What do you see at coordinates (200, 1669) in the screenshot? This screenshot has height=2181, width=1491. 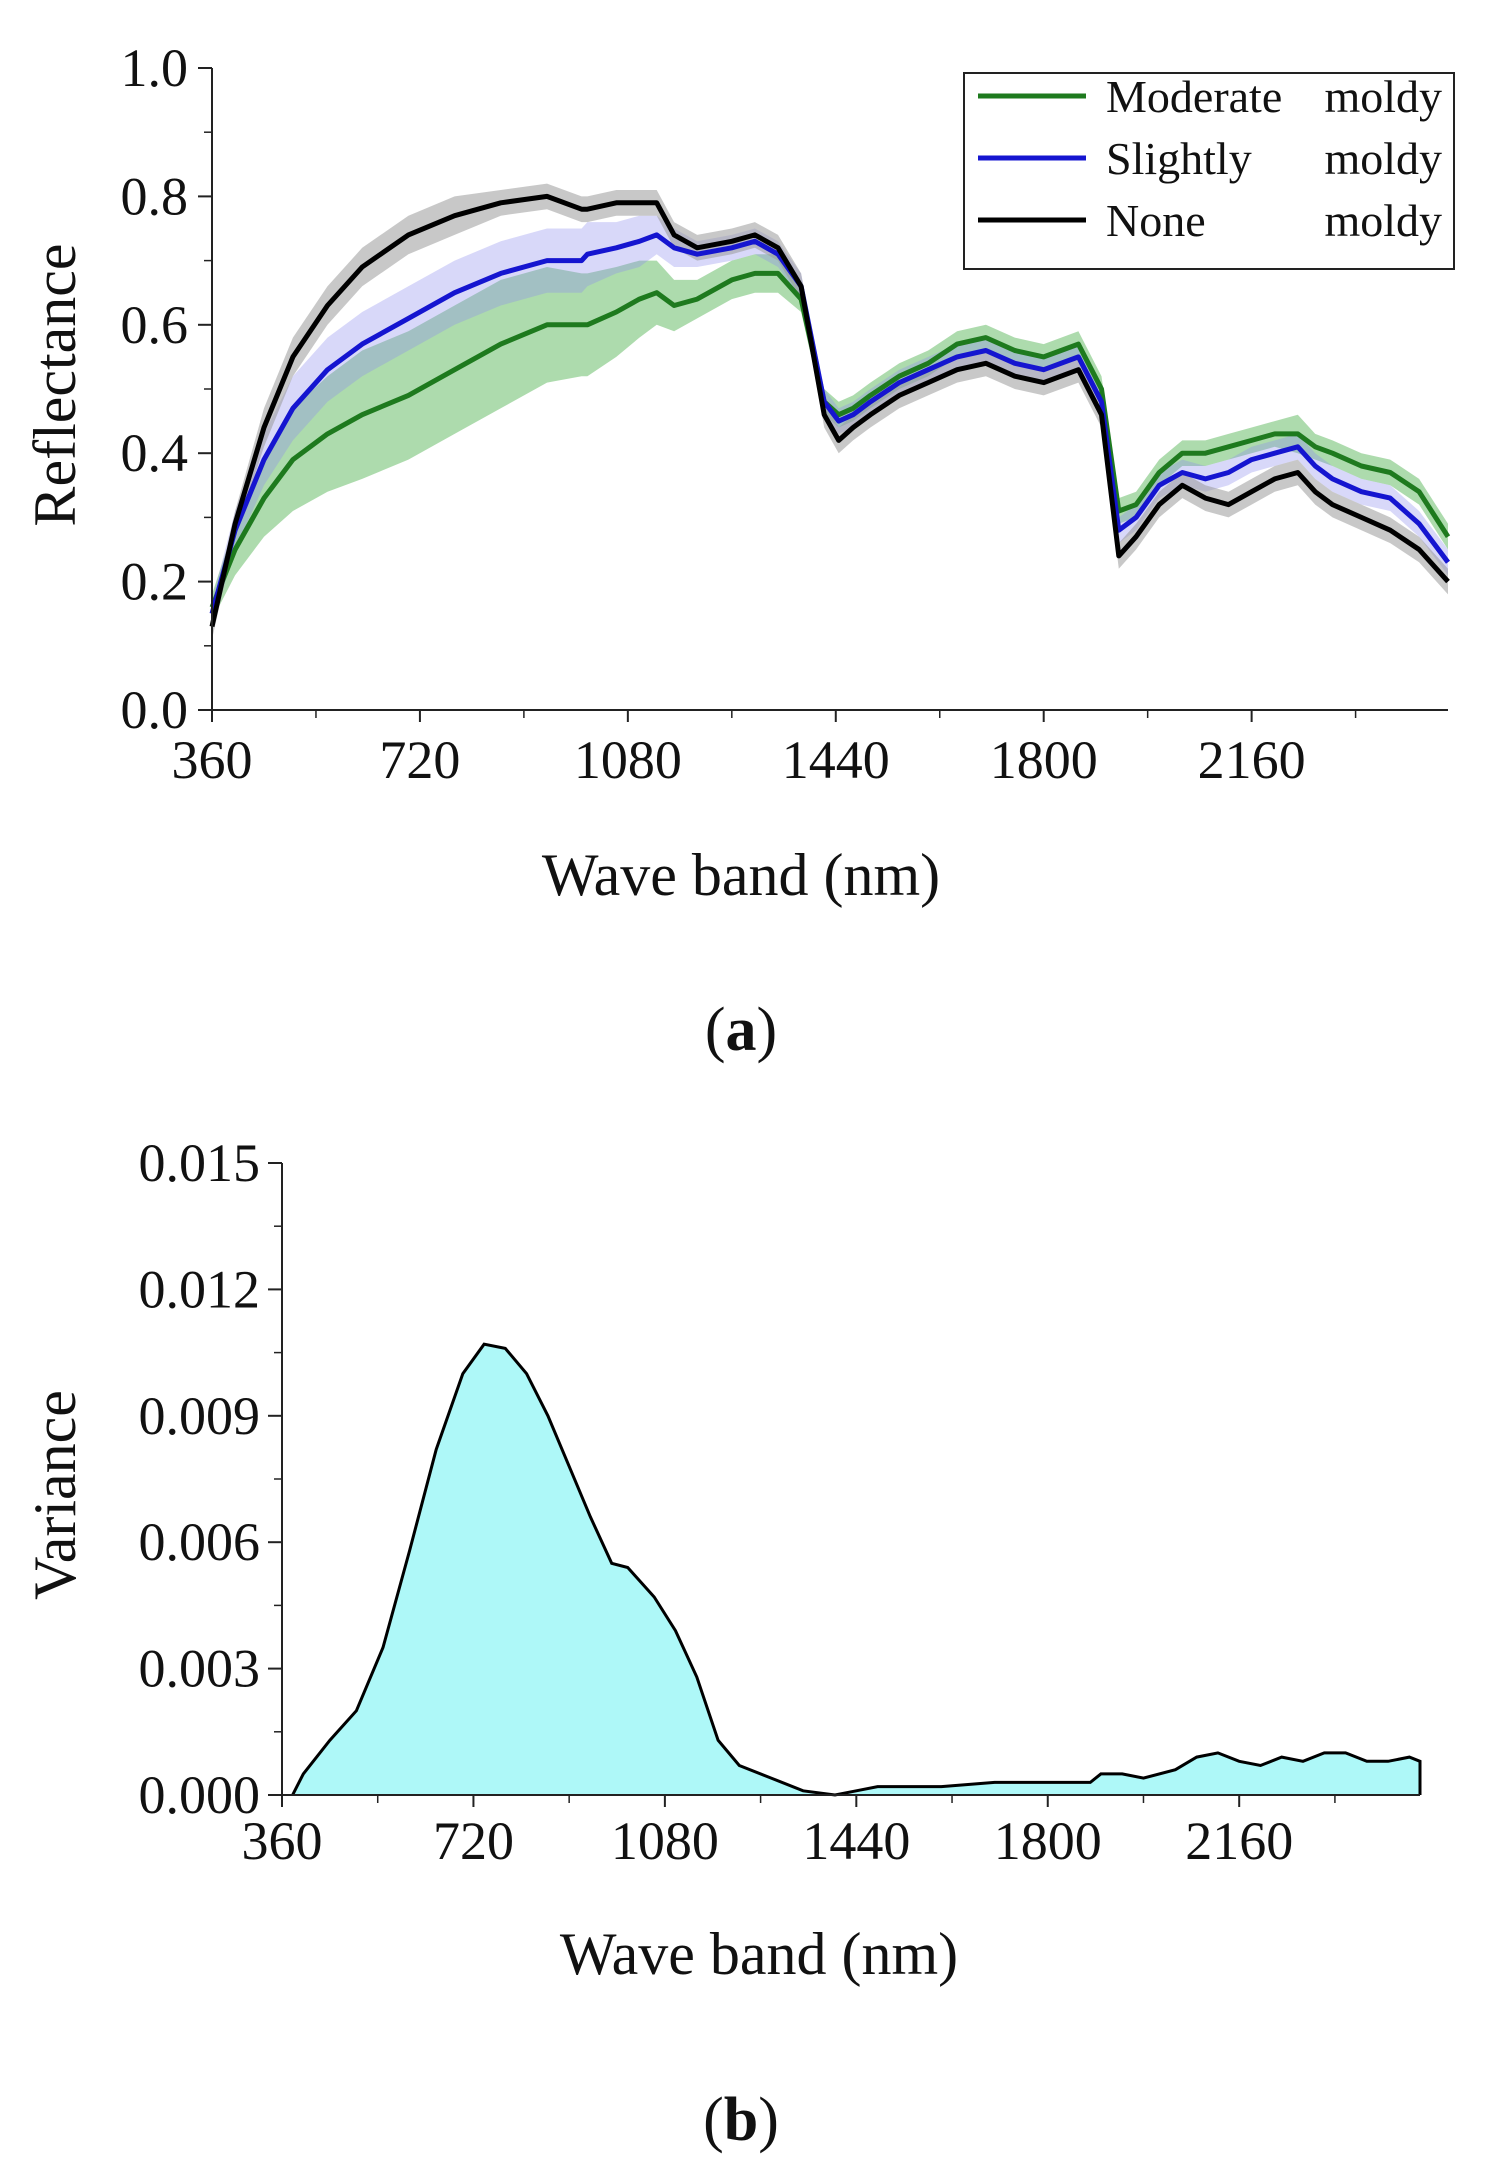 I see `y-tick-label: 0.003` at bounding box center [200, 1669].